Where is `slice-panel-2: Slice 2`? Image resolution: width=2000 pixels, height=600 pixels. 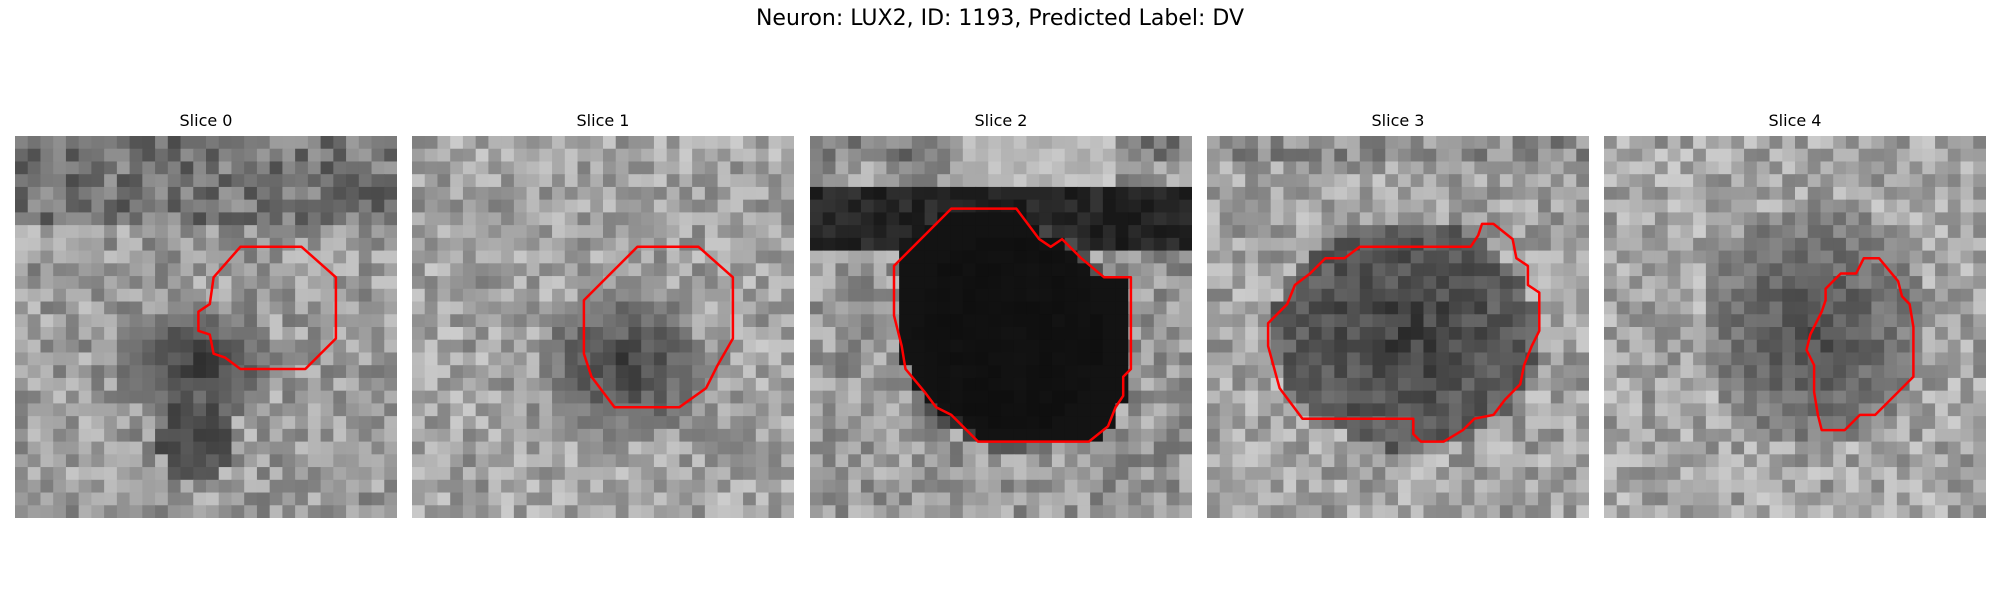 slice-panel-2: Slice 2 is located at coordinates (1001, 314).